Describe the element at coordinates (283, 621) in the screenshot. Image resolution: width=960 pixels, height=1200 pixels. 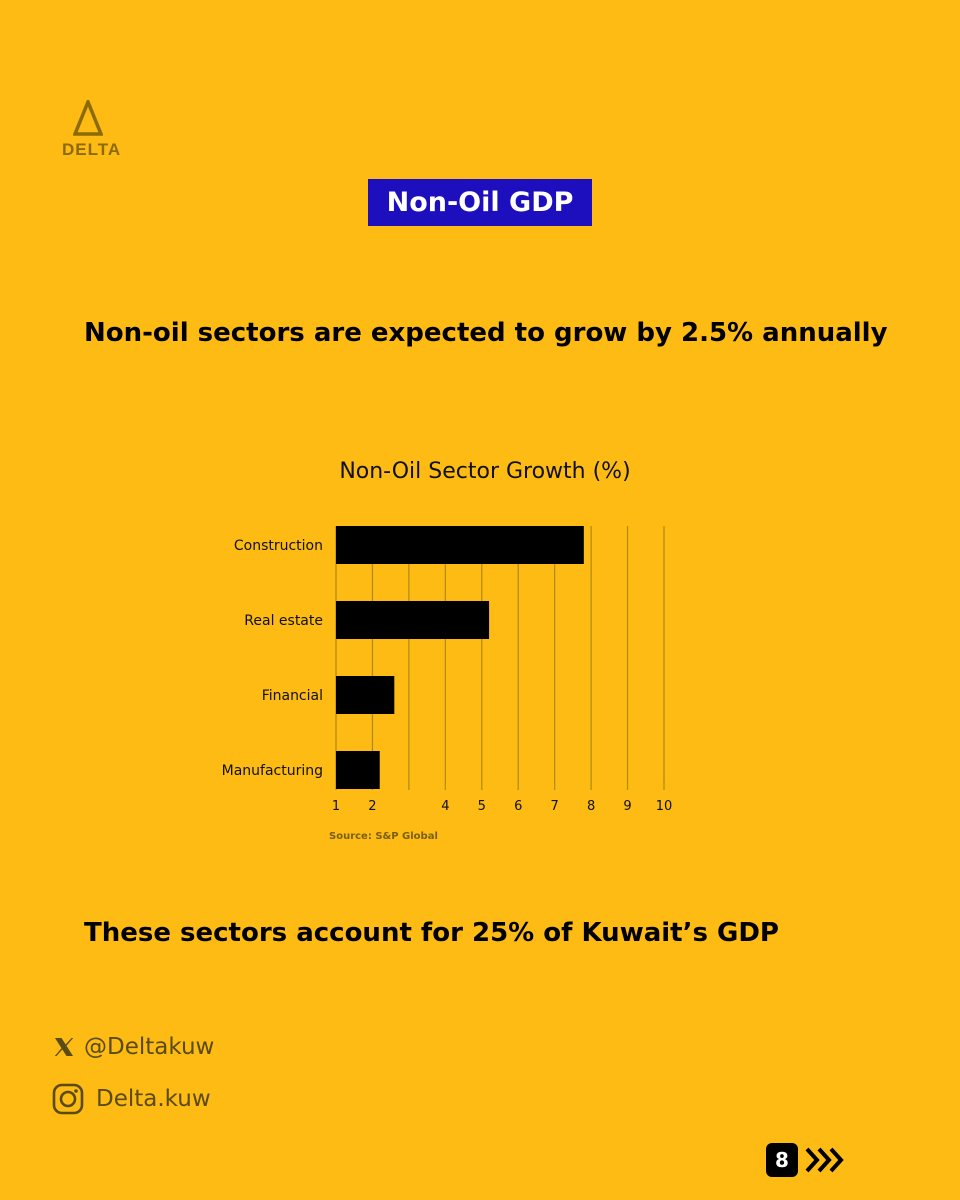
I see `category-label: Real estate` at that location.